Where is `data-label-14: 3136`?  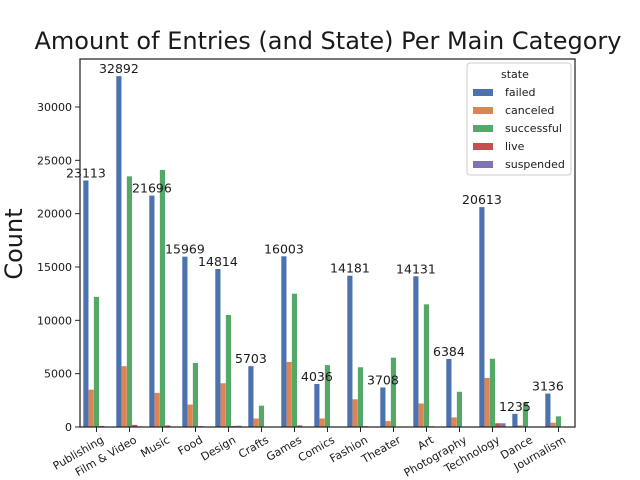 data-label-14: 3136 is located at coordinates (548, 386).